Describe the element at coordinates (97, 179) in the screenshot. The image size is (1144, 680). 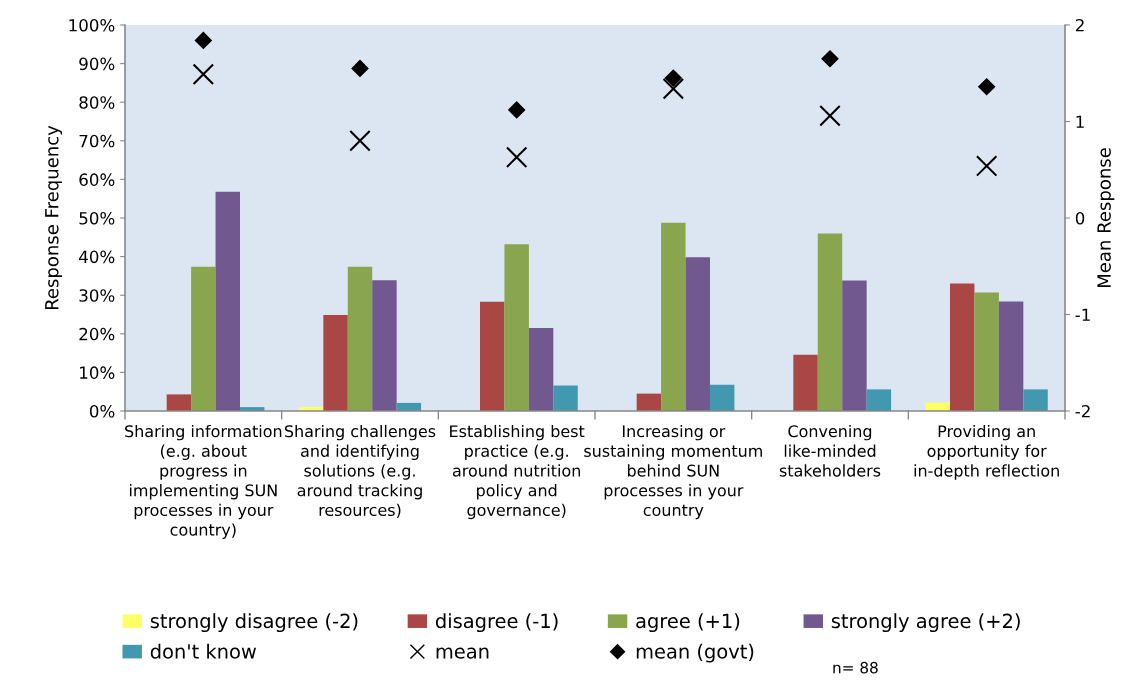
I see `y-tick-label: 60%` at that location.